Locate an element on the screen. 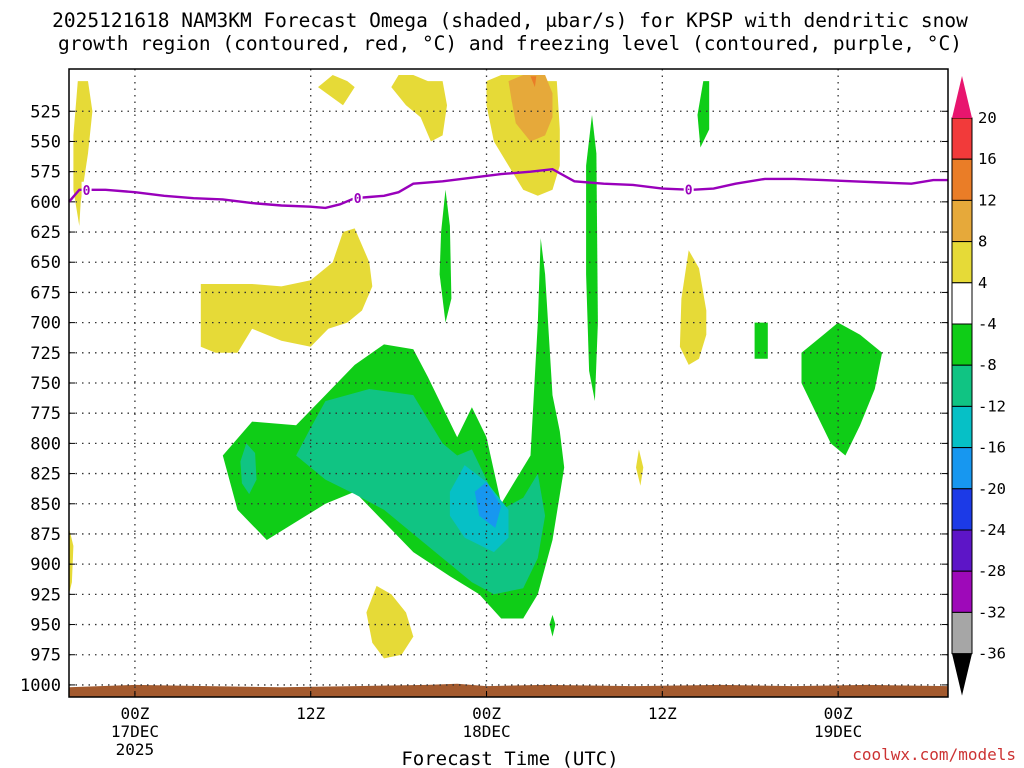  omega-region-updraft-small-f is located at coordinates (552, 625).